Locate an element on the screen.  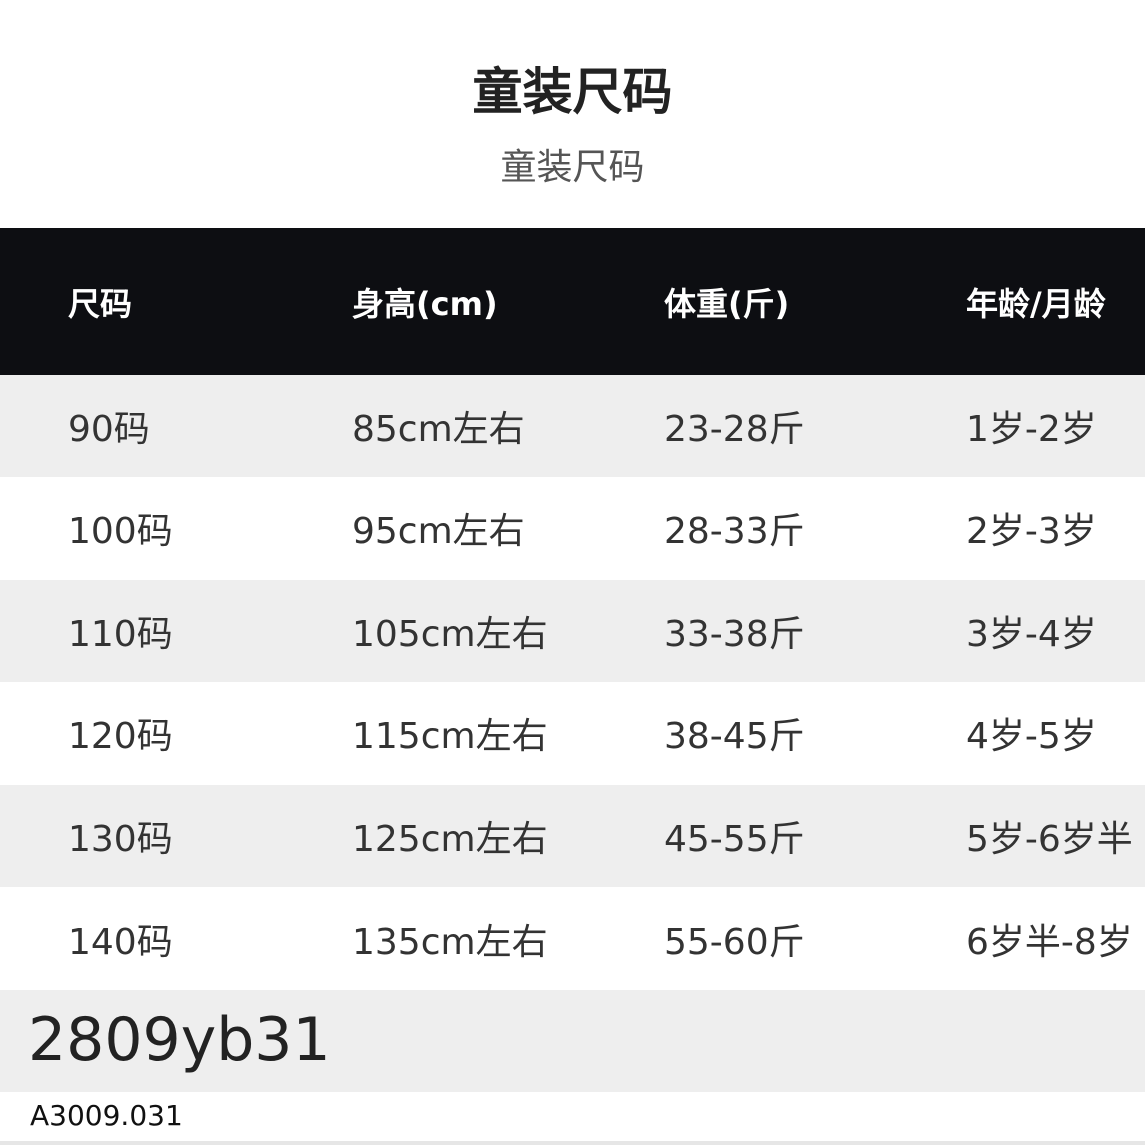
cell-age: 3岁-4岁 is located at coordinates (1031, 634).